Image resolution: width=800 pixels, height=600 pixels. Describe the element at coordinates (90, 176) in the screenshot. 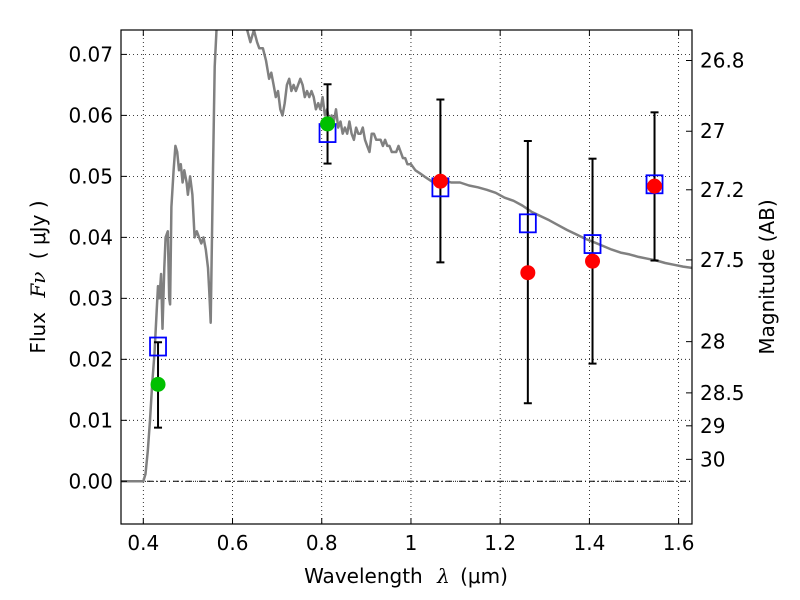

I see `y-tick-label: 0.05` at that location.